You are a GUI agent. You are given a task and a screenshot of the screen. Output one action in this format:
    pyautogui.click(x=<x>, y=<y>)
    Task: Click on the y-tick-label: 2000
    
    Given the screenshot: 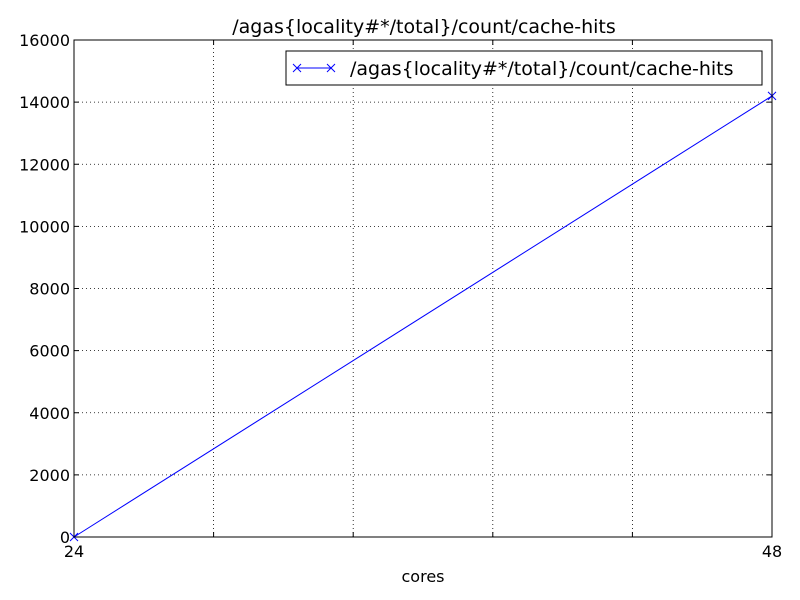 What is the action you would take?
    pyautogui.click(x=49, y=475)
    